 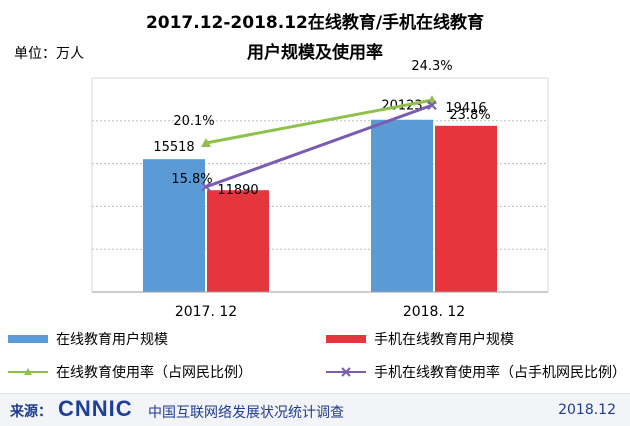 I want to click on data-label-online-users: 15518, so click(x=173, y=147).